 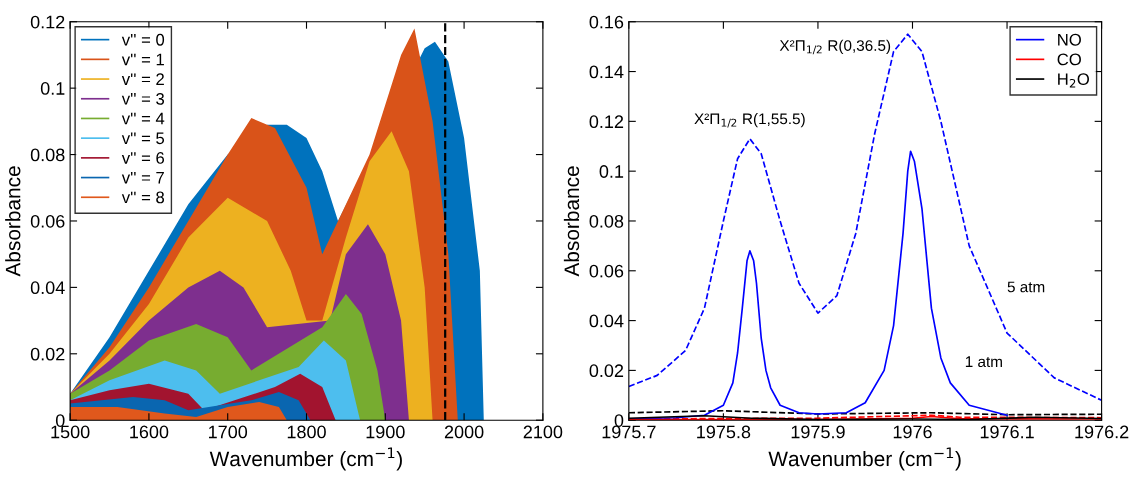 What do you see at coordinates (306, 432) in the screenshot?
I see `x-tick-label: 1800` at bounding box center [306, 432].